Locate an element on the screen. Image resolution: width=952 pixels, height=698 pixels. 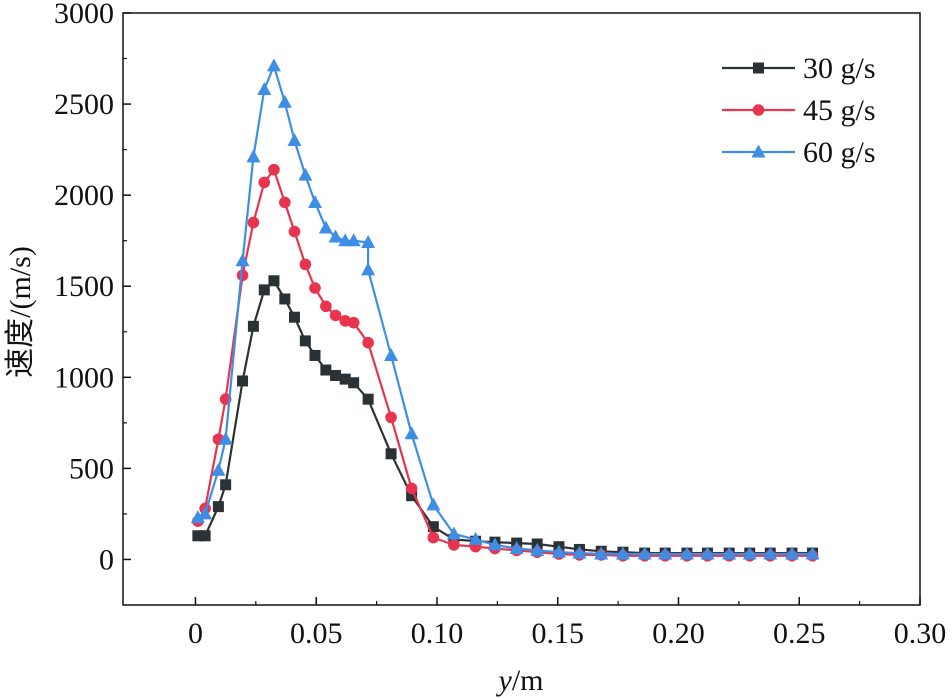
y-tick-label: 1500 is located at coordinates (84, 286).